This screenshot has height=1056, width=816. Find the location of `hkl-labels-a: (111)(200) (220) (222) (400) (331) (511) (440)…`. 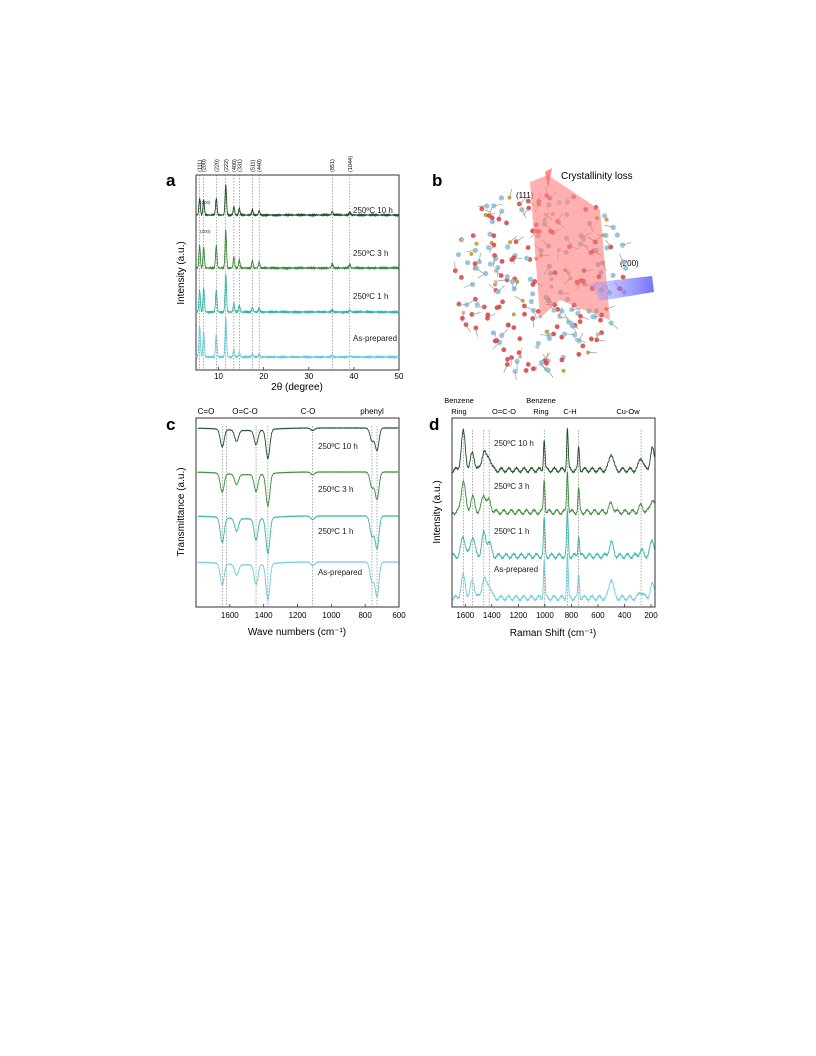

hkl-labels-a: (111)(200) (220) (222) (400) (331) (511) (440)… is located at coordinates (276, 164).